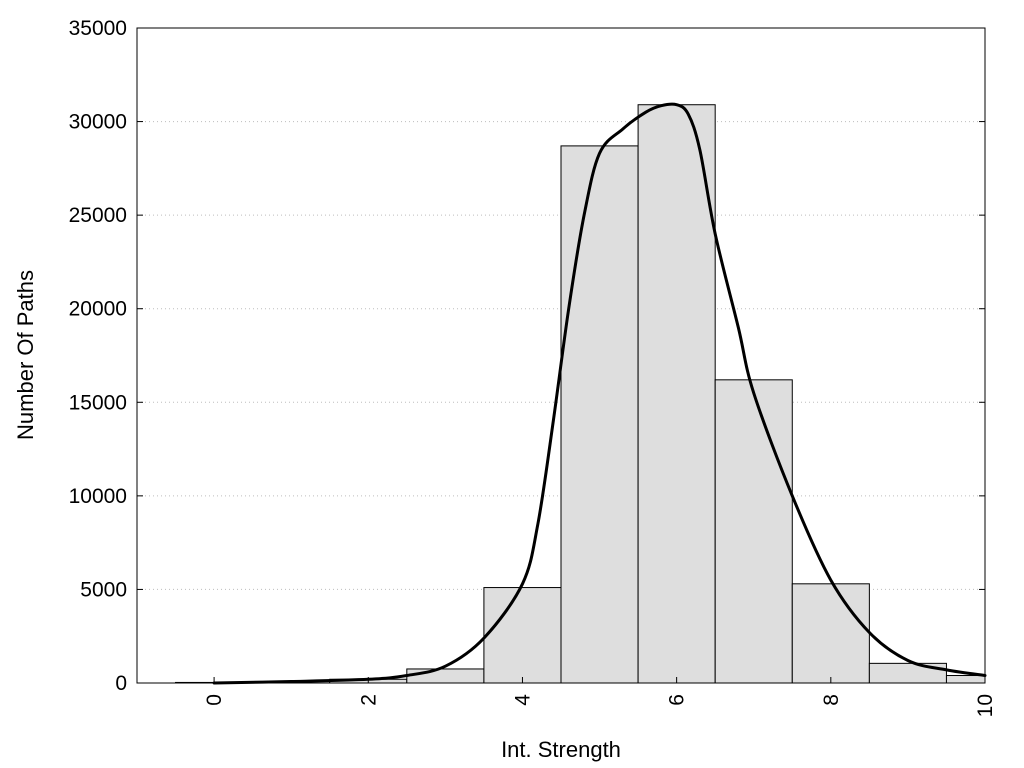  Describe the element at coordinates (98, 122) in the screenshot. I see `y-tick-label: 30000` at that location.